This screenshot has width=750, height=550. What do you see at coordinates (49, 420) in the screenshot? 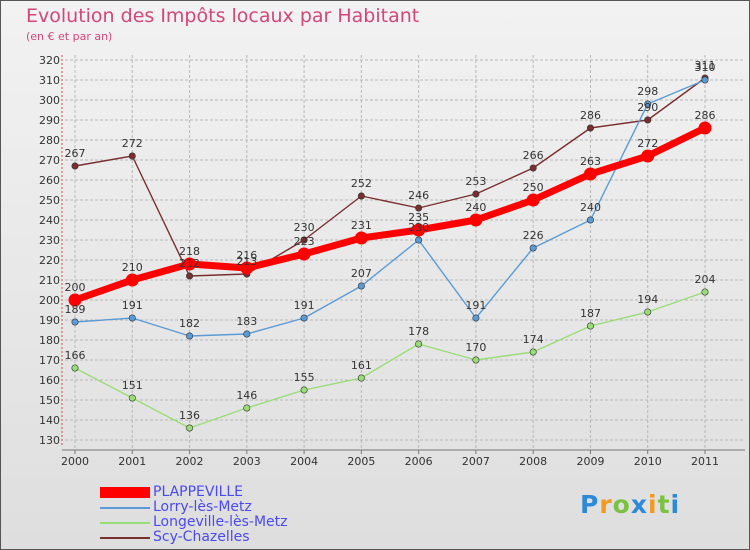
I see `y-tick-label: 140` at bounding box center [49, 420].